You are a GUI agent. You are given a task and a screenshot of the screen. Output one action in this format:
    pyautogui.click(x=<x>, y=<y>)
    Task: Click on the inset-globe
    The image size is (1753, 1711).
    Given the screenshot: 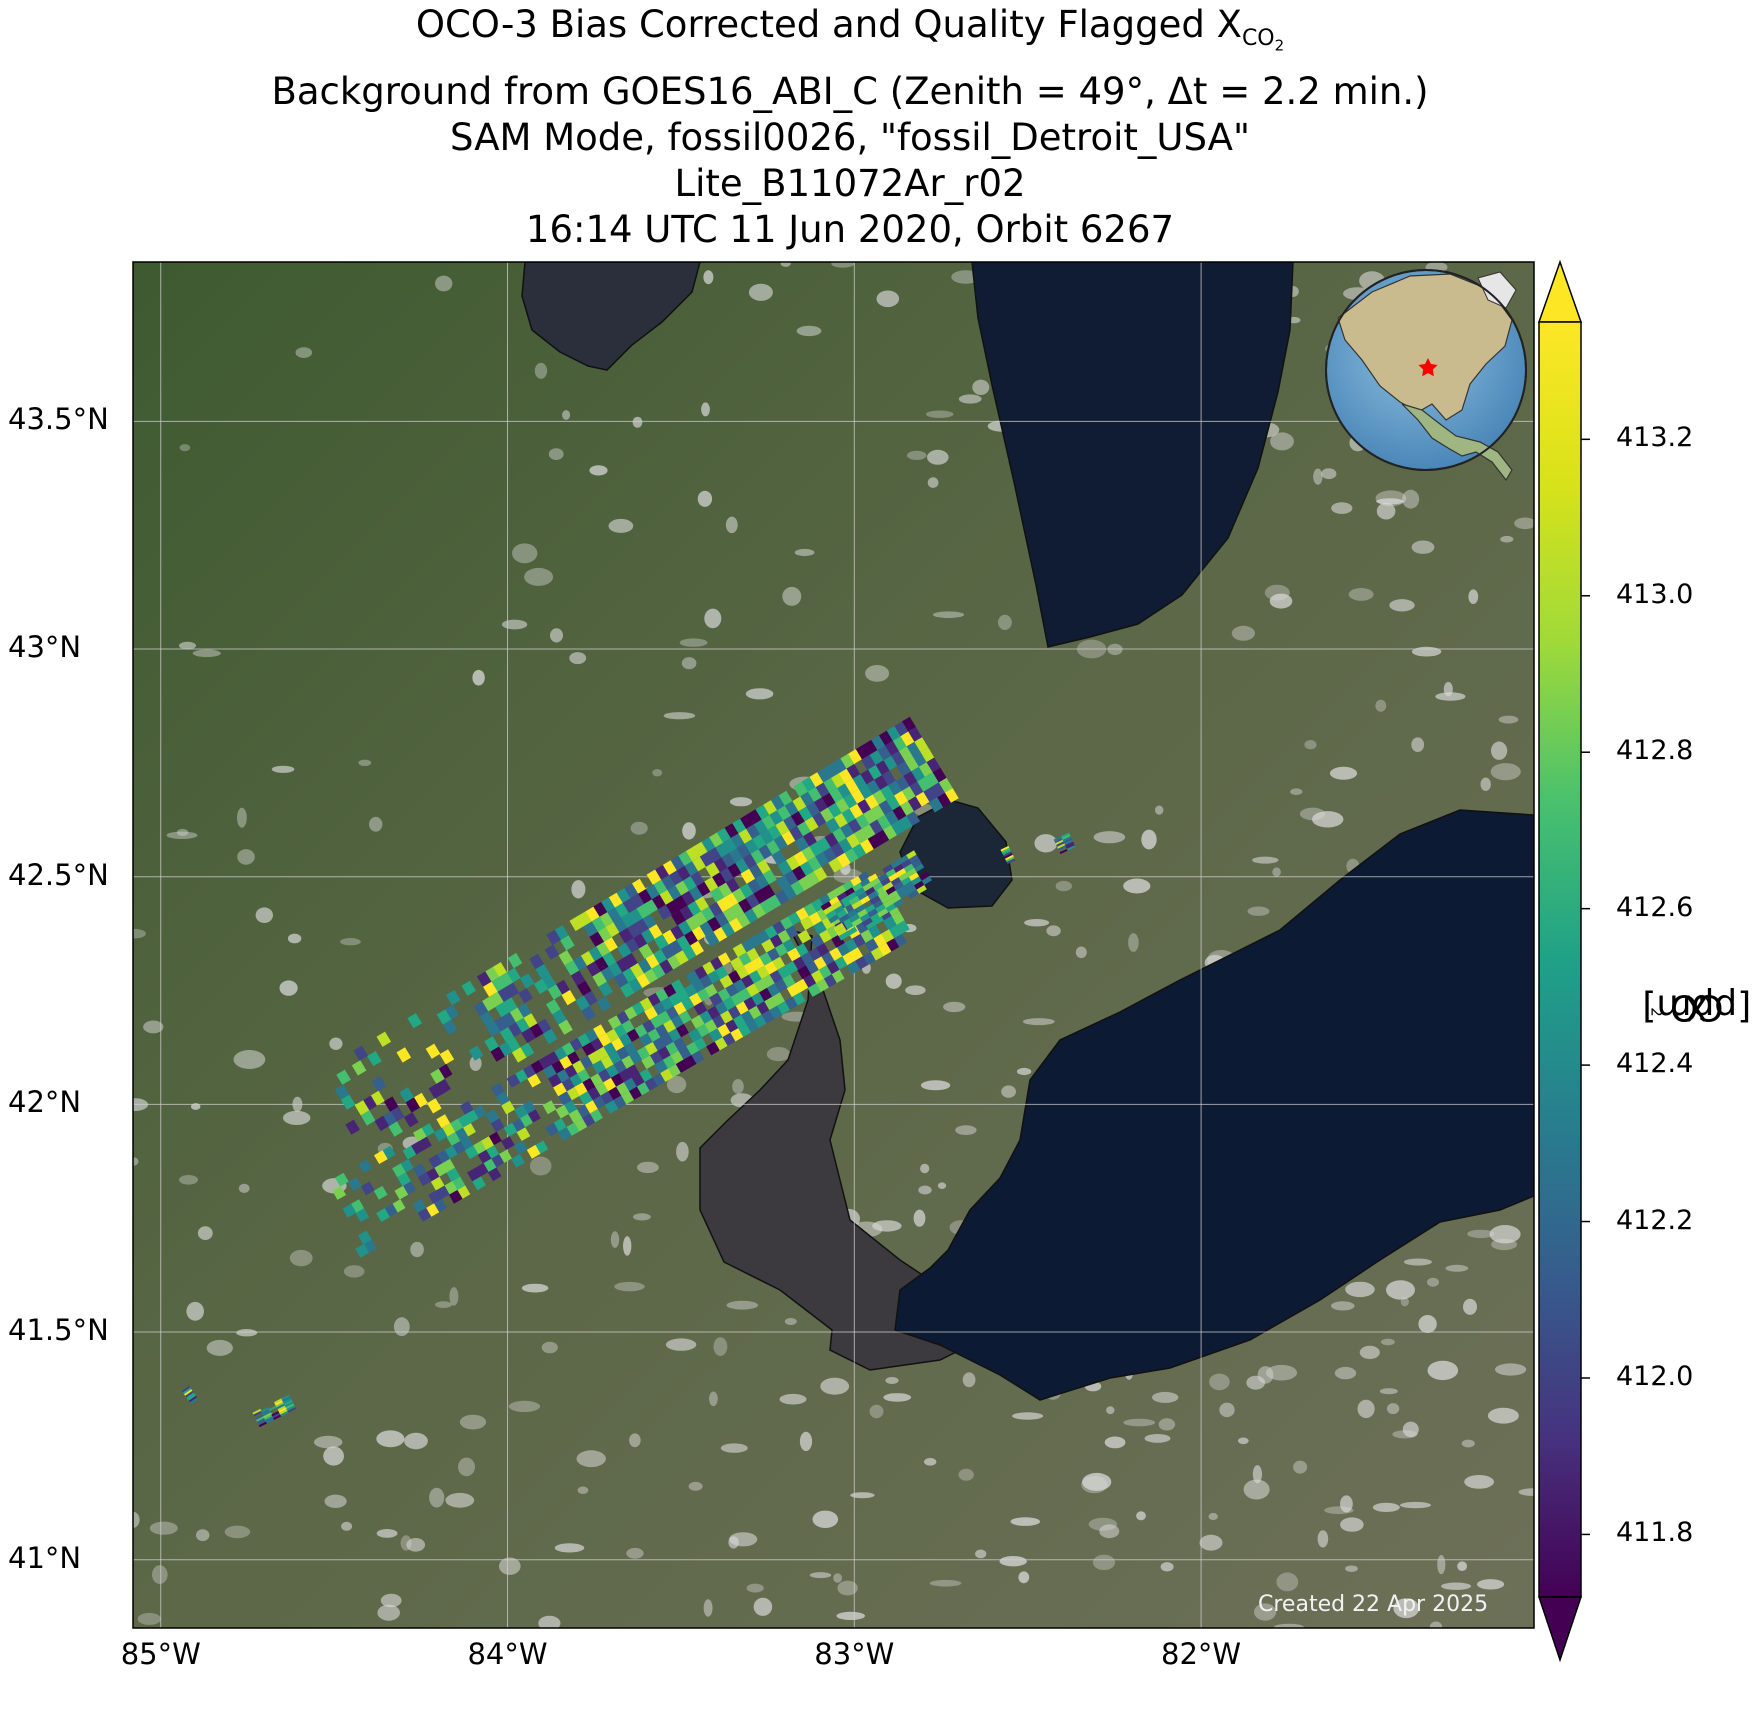 What is the action you would take?
    pyautogui.click(x=1426, y=375)
    